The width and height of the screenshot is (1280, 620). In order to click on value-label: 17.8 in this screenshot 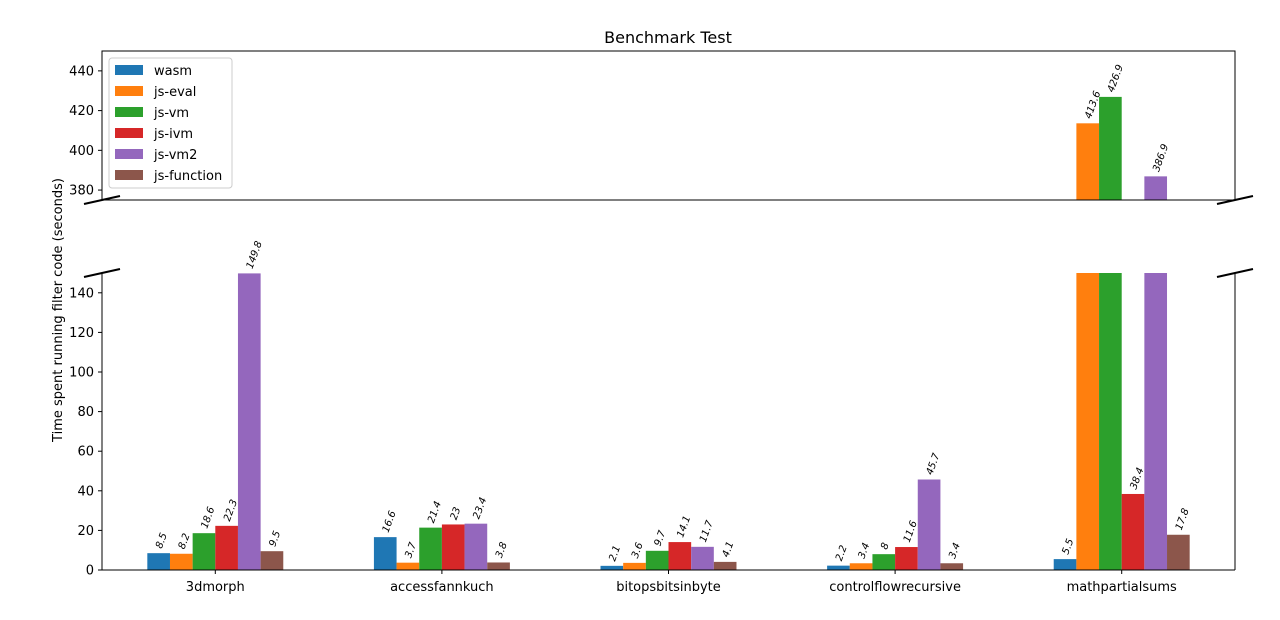, I will do `click(1183, 519)`.